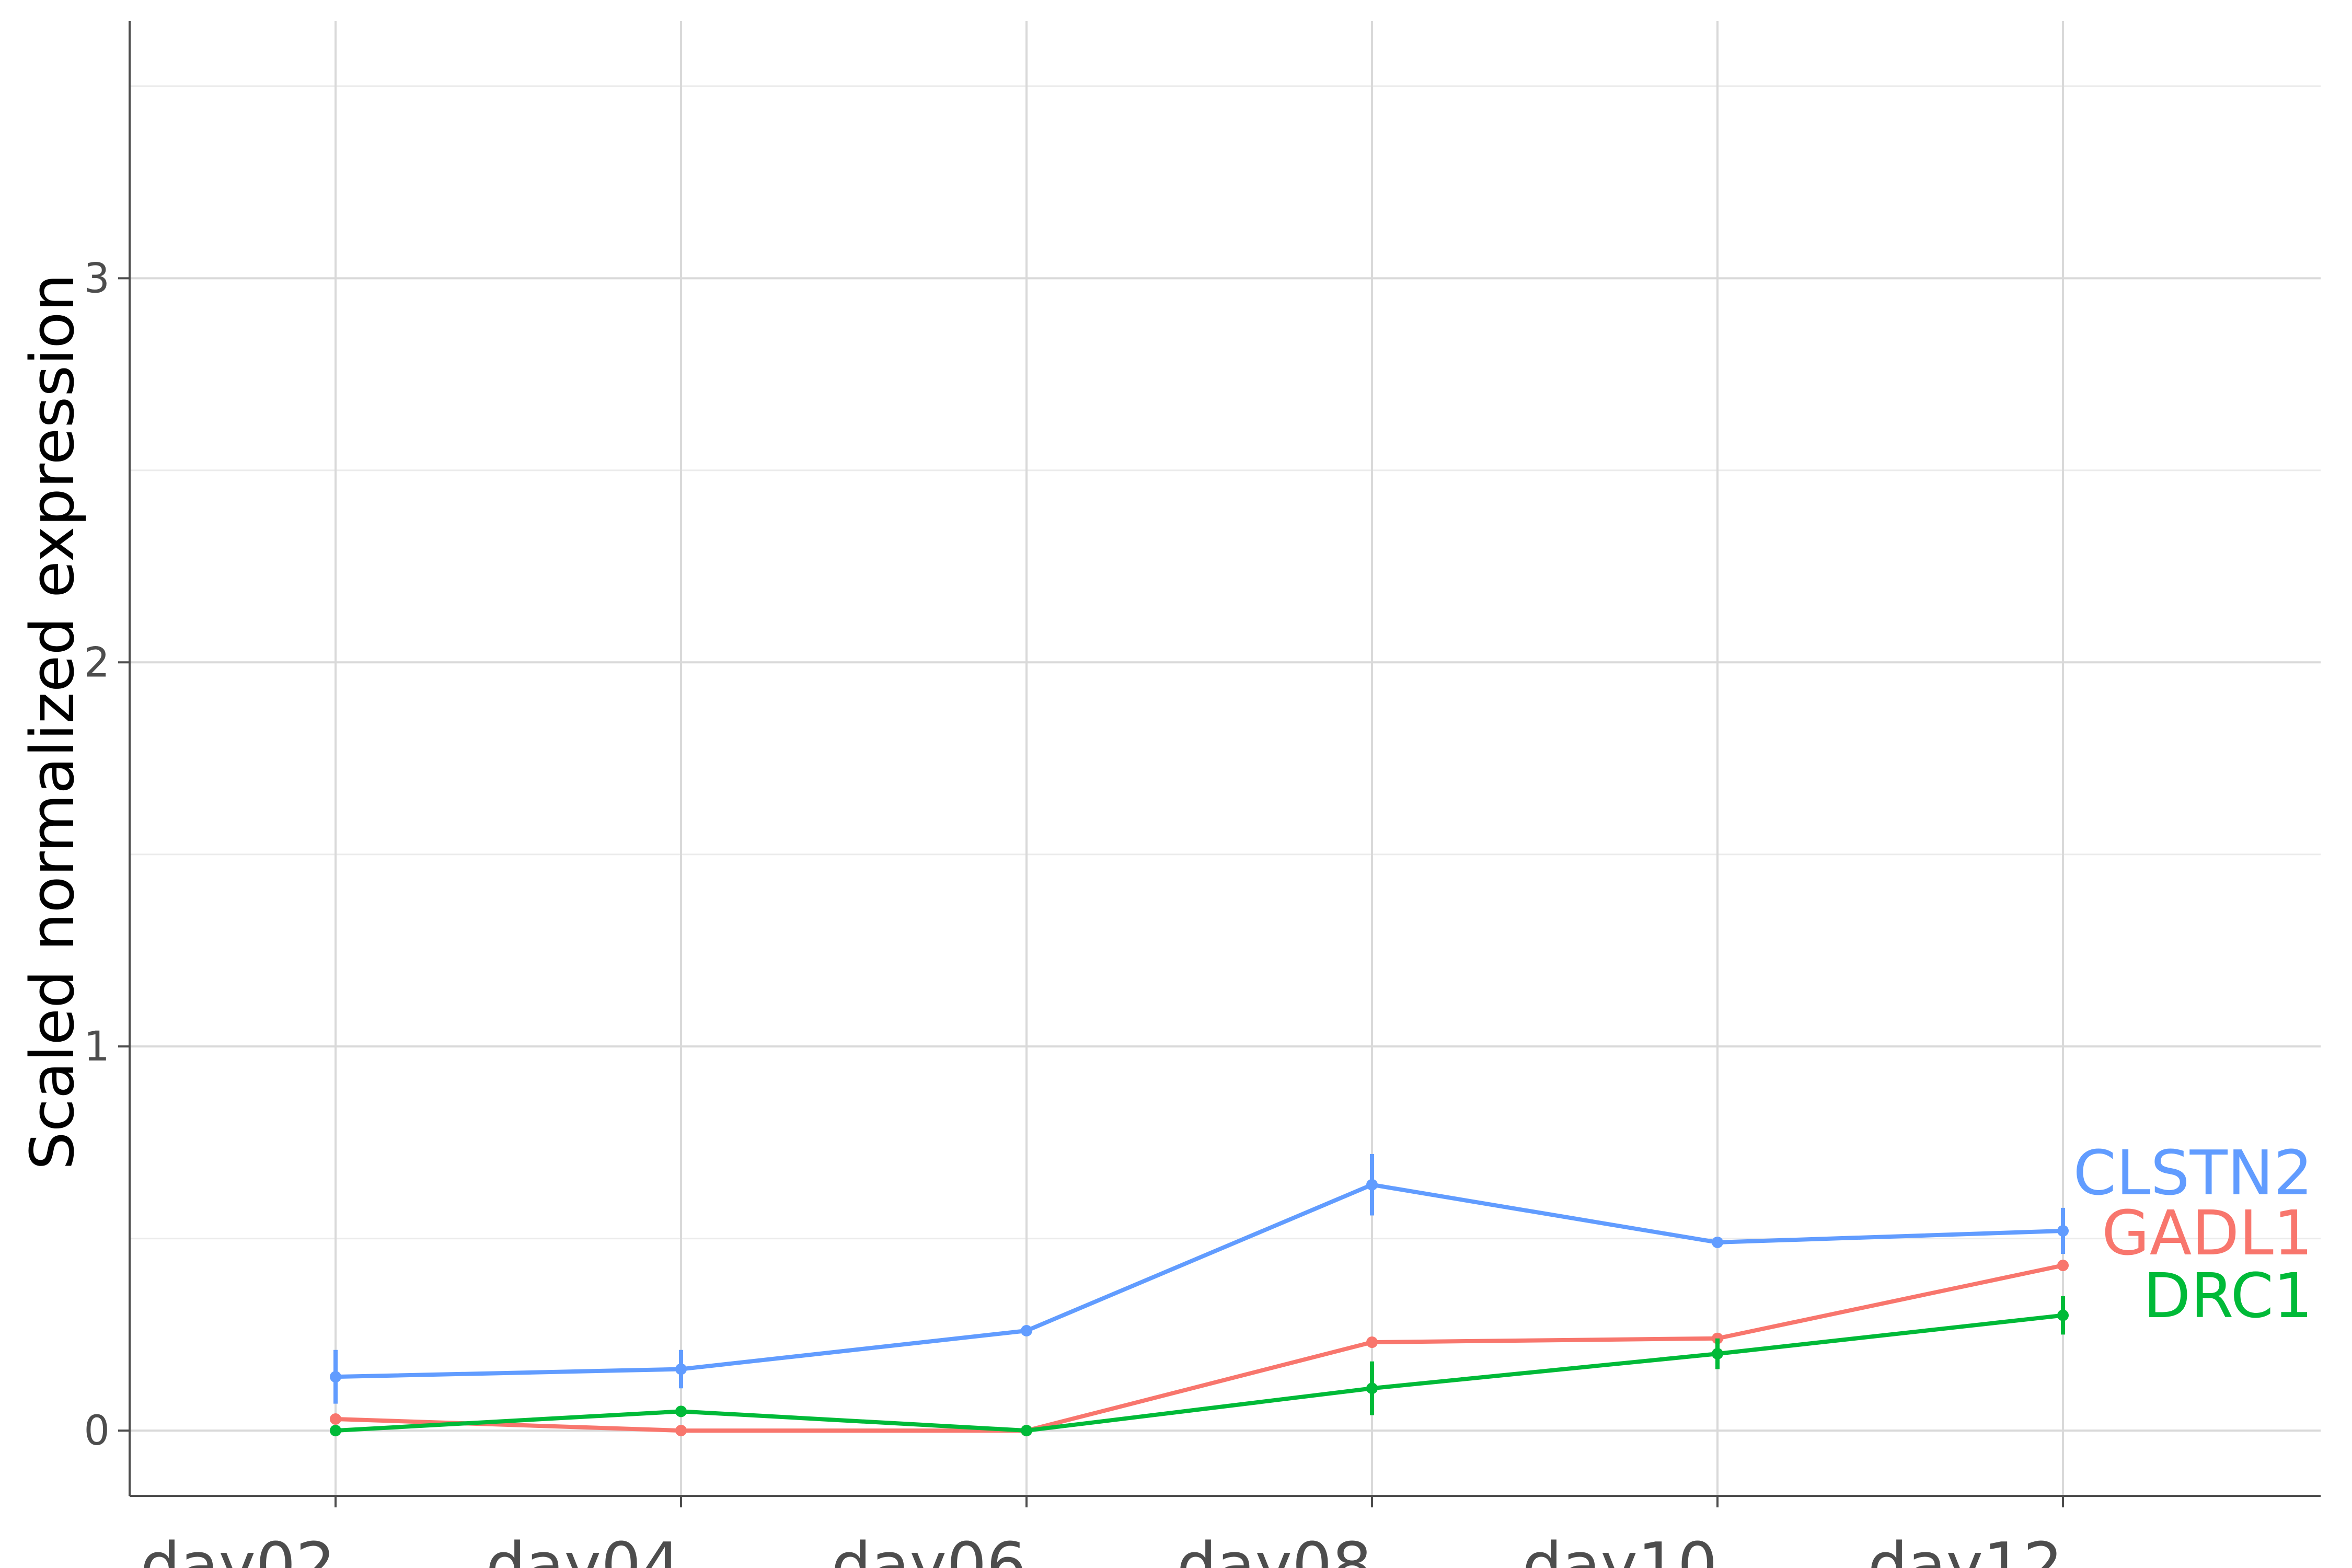  I want to click on y-tick-label: 0, so click(97, 1431).